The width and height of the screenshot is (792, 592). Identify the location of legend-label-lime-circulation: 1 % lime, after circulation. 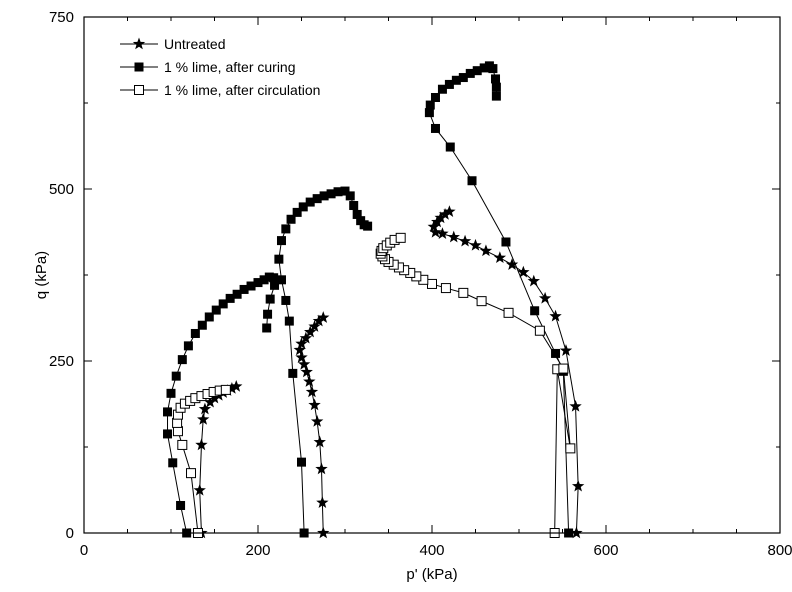
(242, 90).